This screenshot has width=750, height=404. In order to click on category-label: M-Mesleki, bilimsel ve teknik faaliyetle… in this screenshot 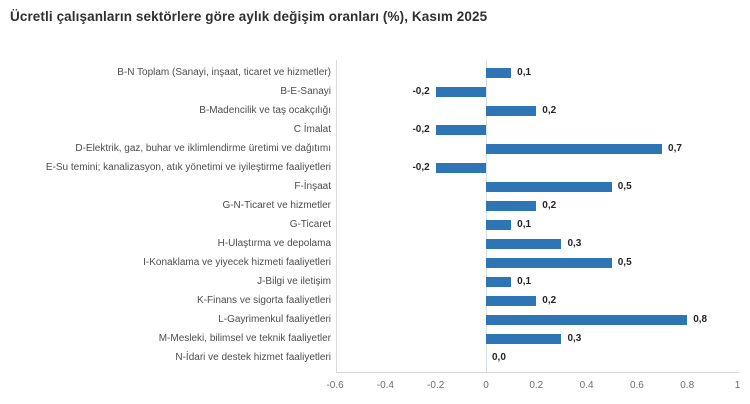, I will do `click(244, 338)`.